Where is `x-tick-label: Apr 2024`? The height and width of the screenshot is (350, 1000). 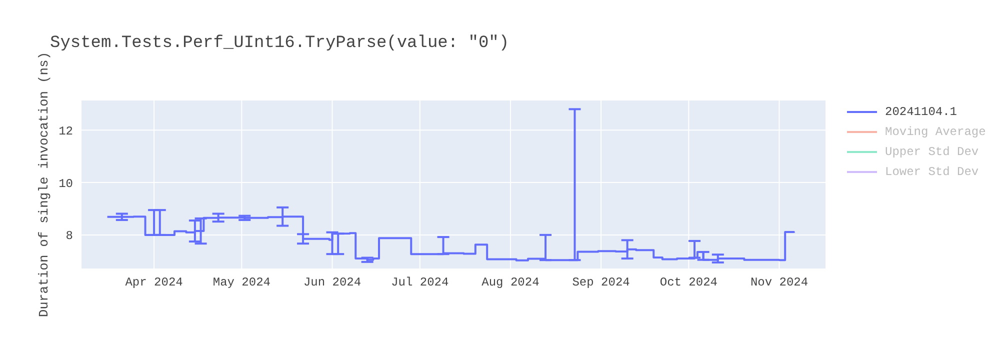 x-tick-label: Apr 2024 is located at coordinates (154, 283).